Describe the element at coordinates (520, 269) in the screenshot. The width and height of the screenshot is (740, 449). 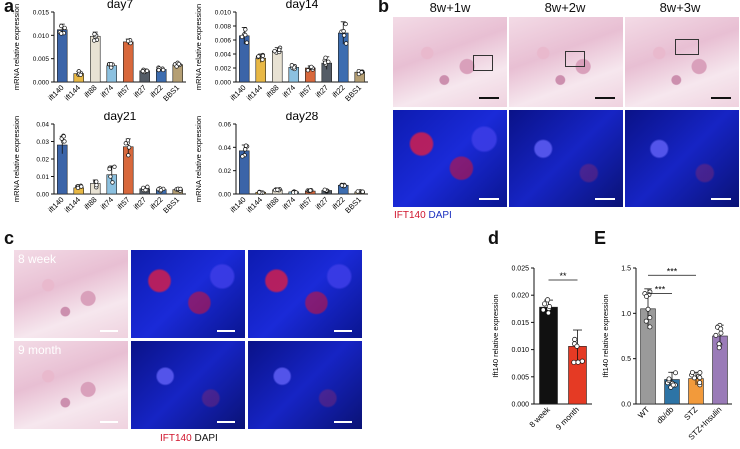
I see `y-tick-label: 0.025` at that location.